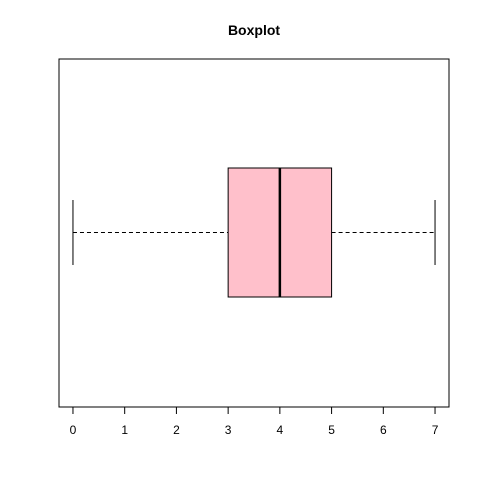 This screenshot has width=480, height=480. What do you see at coordinates (124, 430) in the screenshot?
I see `x-tick-label: 1` at bounding box center [124, 430].